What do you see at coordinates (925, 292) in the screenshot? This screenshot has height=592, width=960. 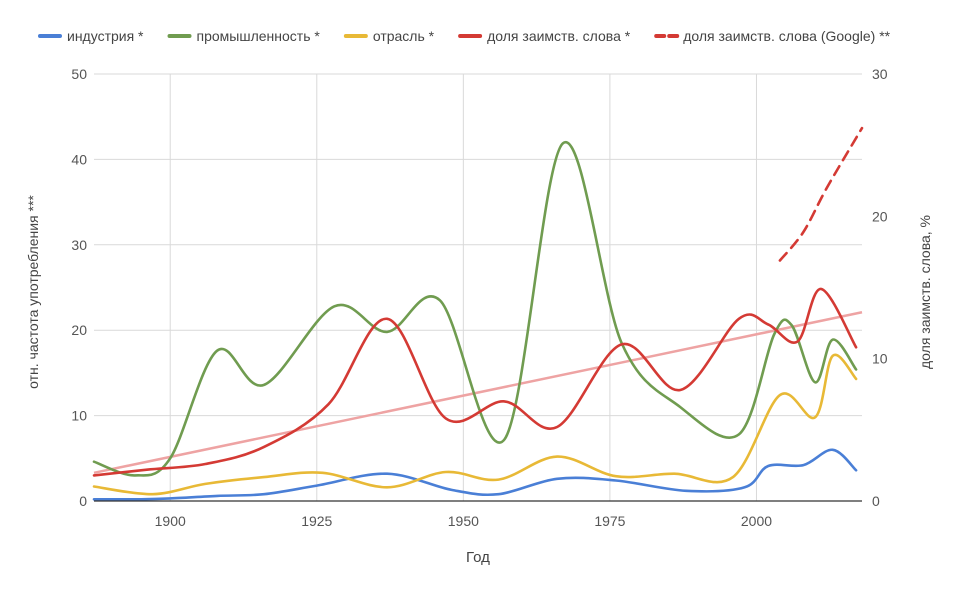 I see `y-axis-right-title: доля заимств. слова, %` at bounding box center [925, 292].